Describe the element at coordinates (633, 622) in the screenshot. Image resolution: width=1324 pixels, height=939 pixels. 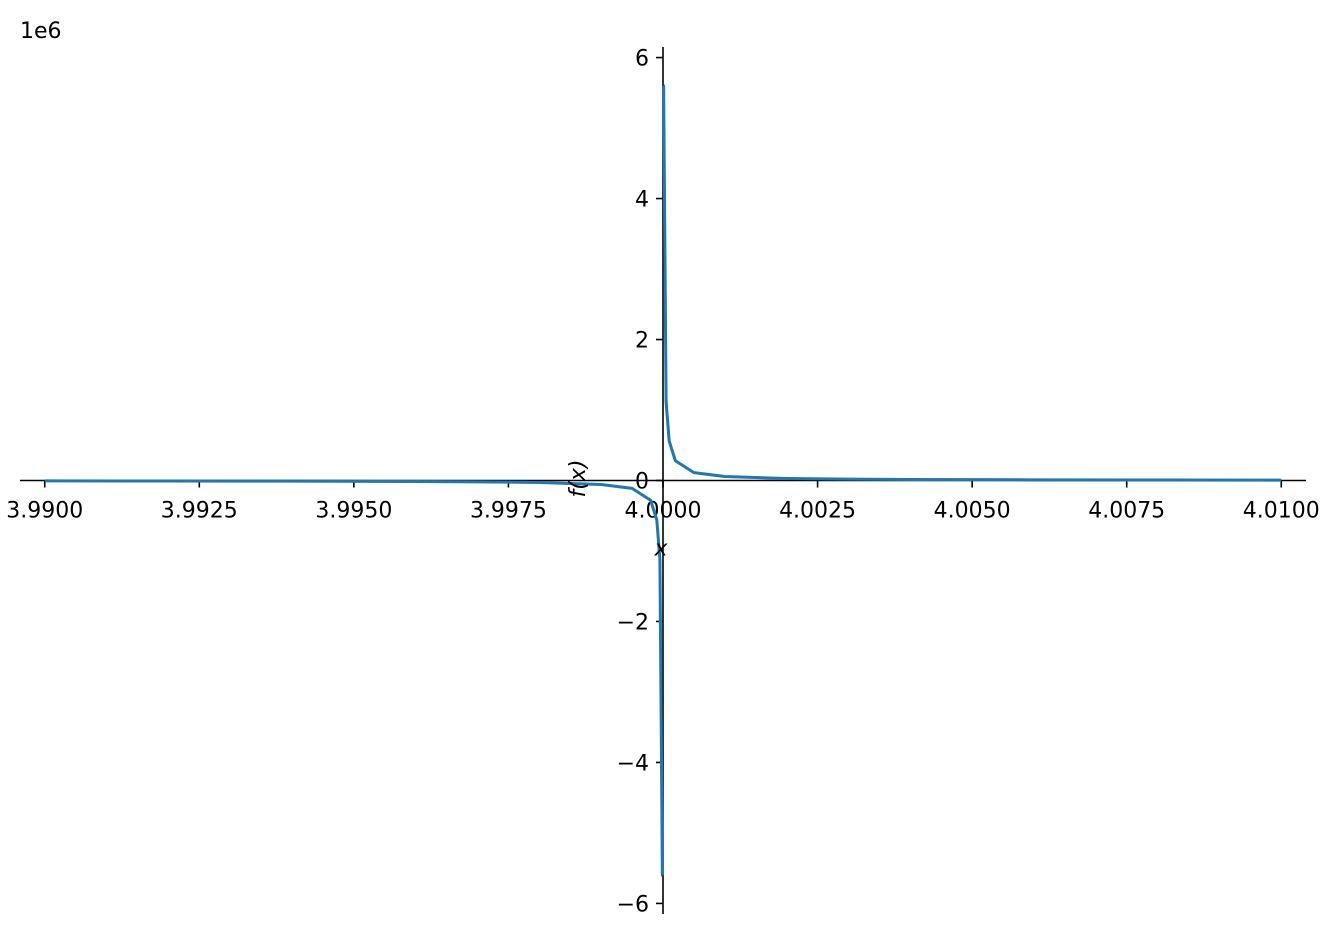
I see `y-tick-label: −2` at that location.